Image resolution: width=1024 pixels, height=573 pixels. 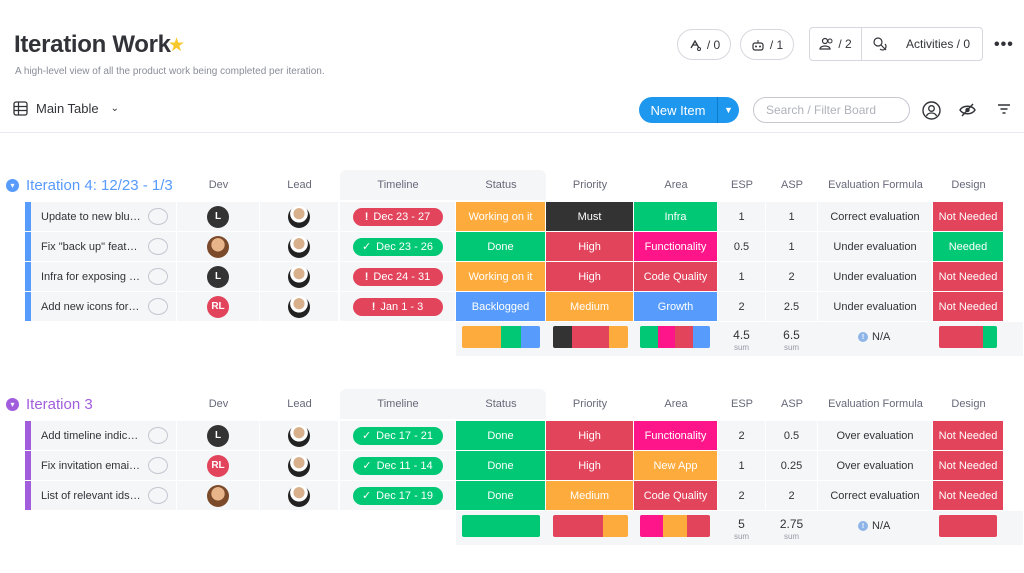 What do you see at coordinates (397, 495) in the screenshot?
I see `timeline-pill: ✓ Dec 17 - 19` at bounding box center [397, 495].